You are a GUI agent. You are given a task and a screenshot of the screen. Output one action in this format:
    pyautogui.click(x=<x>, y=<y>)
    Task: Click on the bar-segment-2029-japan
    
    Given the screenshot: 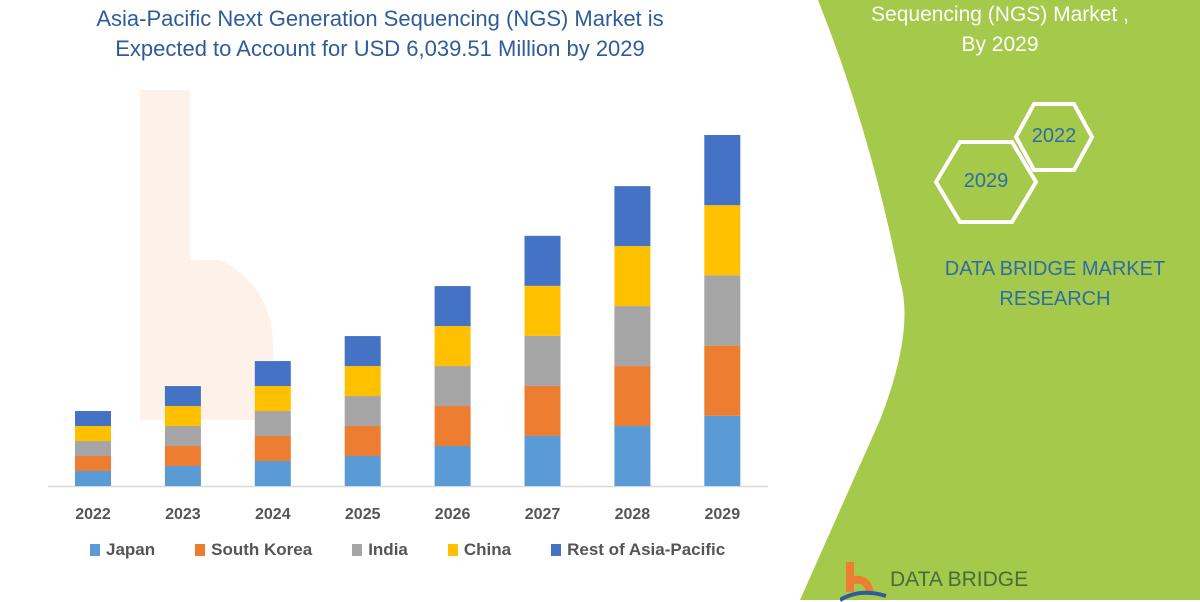 What is the action you would take?
    pyautogui.click(x=722, y=450)
    